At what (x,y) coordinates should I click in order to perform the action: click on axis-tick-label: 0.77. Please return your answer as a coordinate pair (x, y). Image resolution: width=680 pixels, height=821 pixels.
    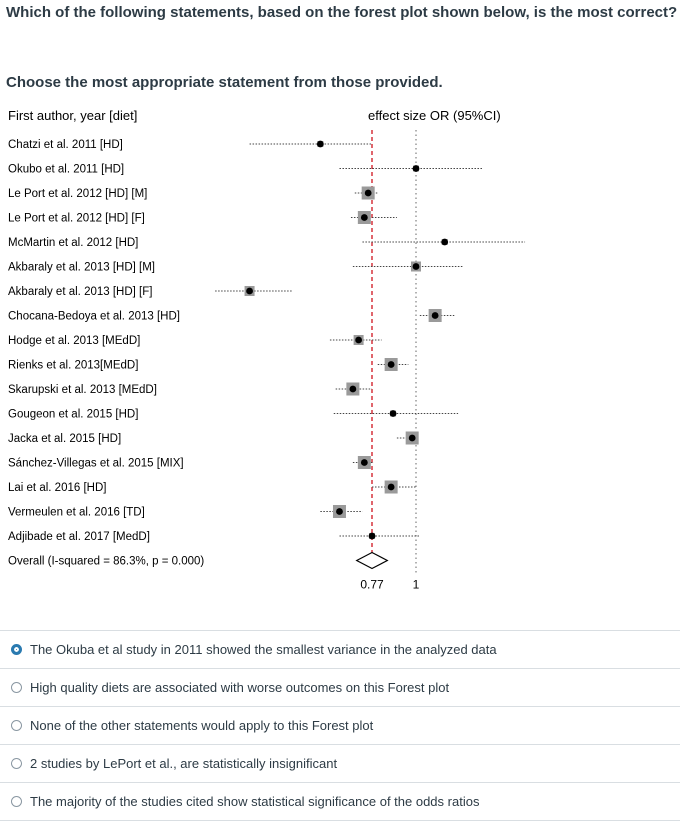
    Looking at the image, I should click on (372, 585).